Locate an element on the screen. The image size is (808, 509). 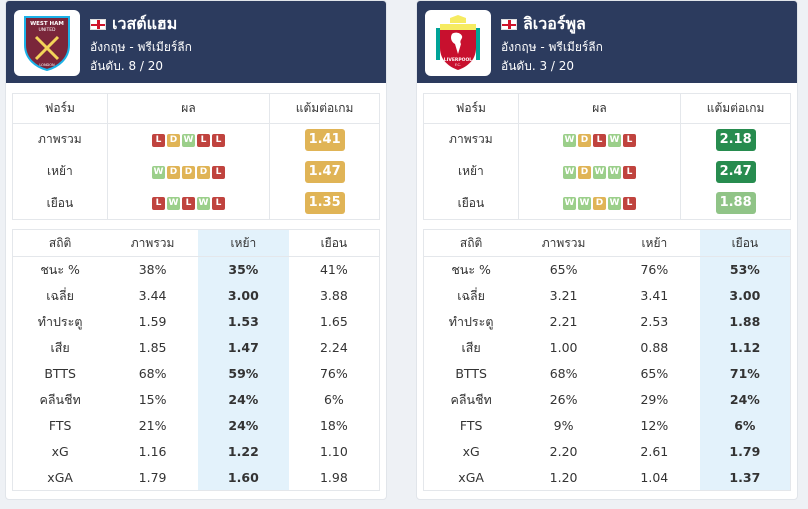
stat-row: ชนะ % 38% 35% 41% is located at coordinates (196, 269).